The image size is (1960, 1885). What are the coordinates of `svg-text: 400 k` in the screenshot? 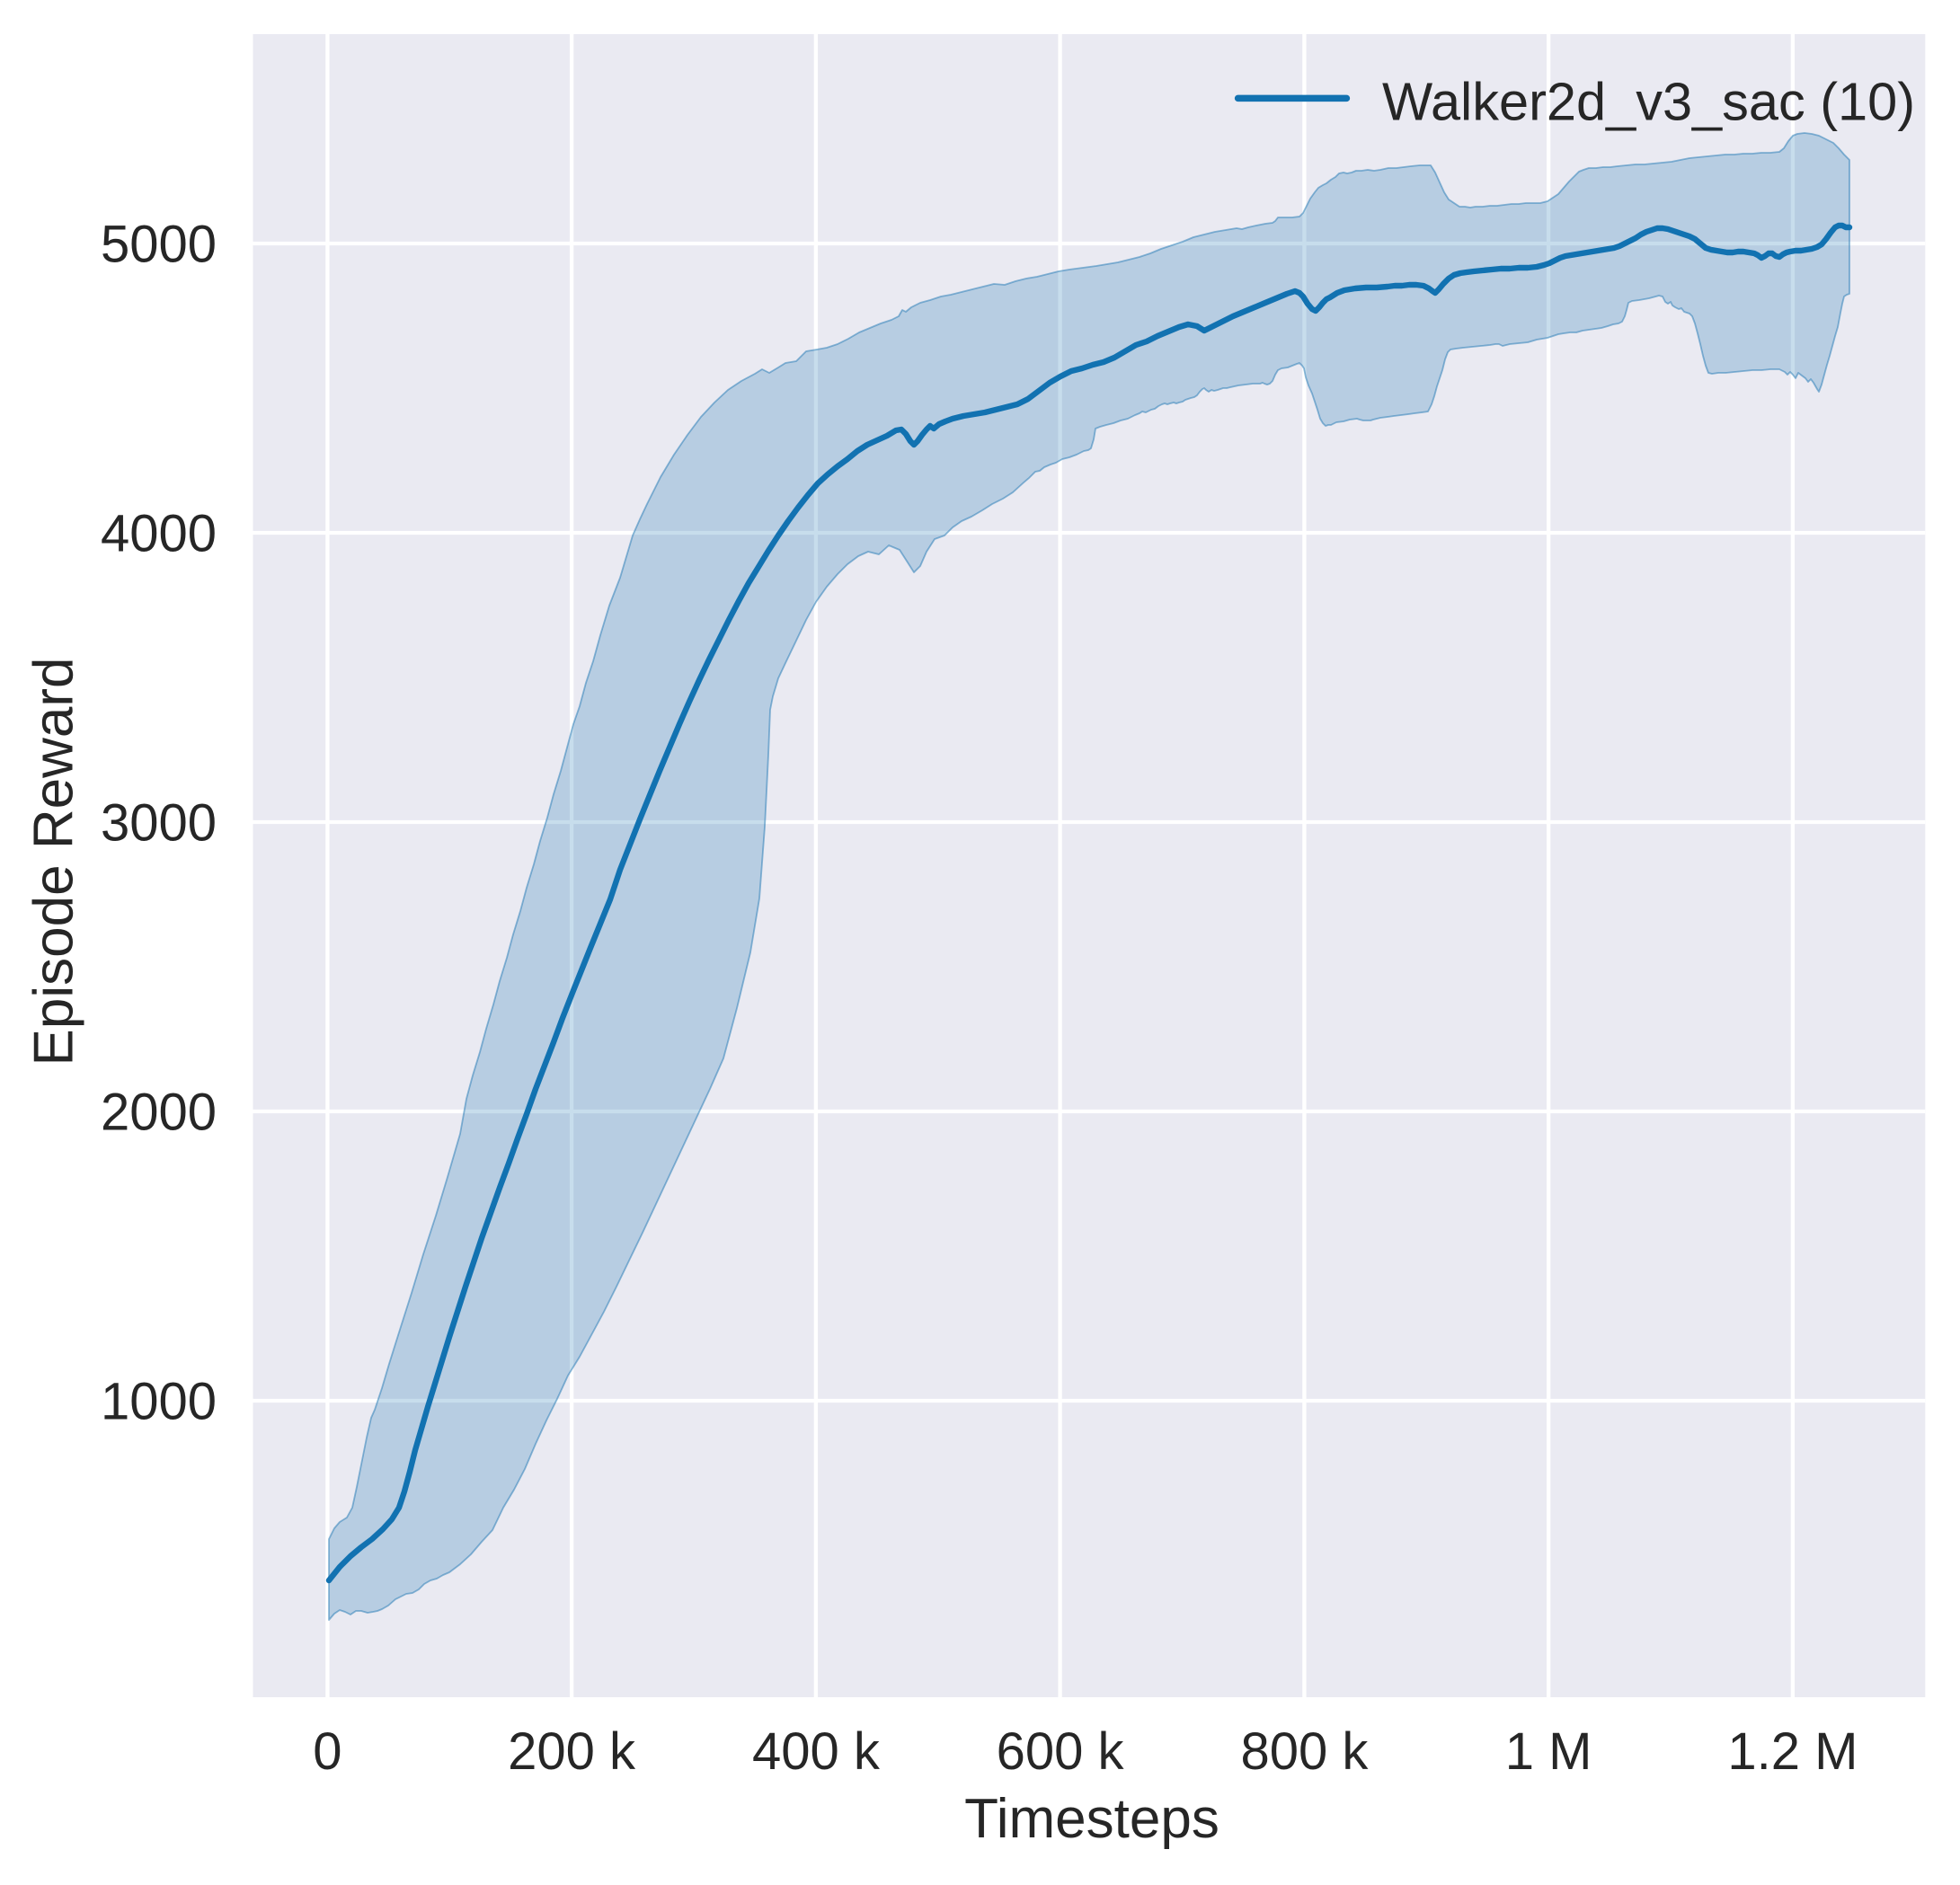 It's located at (817, 1751).